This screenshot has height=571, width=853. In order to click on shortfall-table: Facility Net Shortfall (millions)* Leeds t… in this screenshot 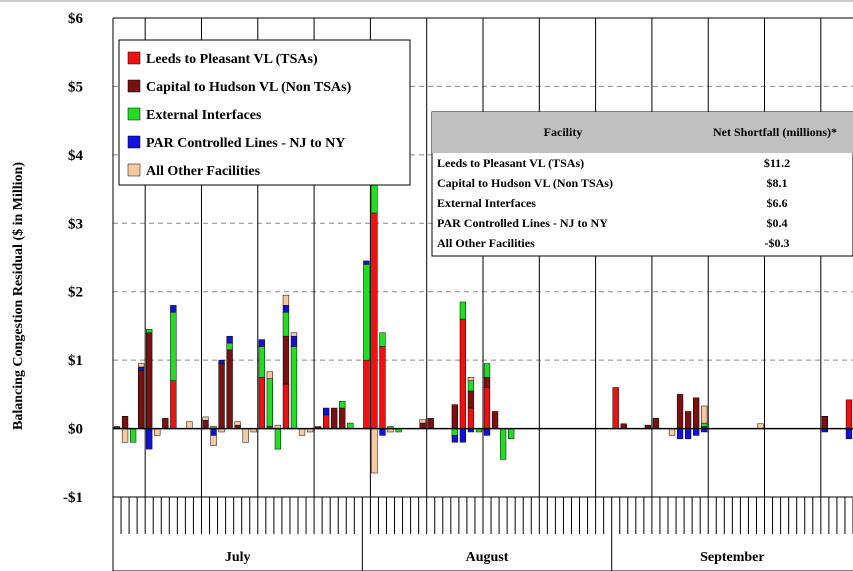, I will do `click(642, 184)`.